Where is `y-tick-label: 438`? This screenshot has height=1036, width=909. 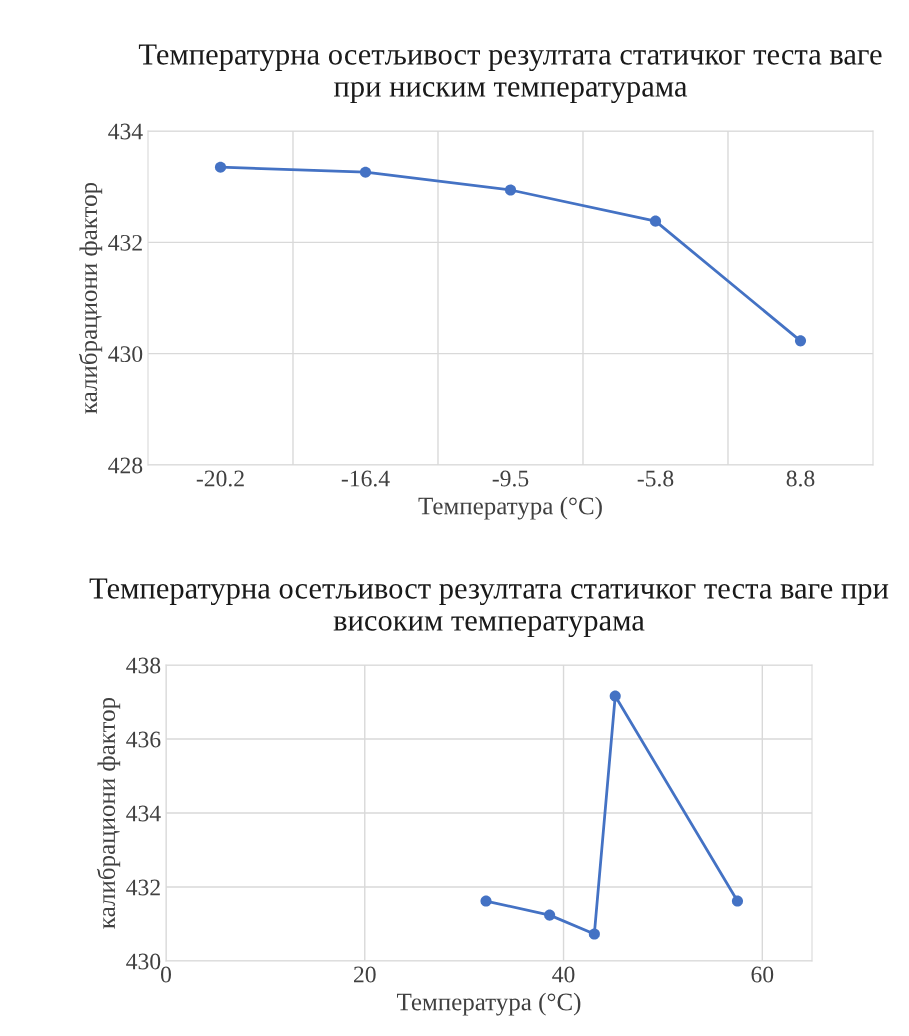
y-tick-label: 438 is located at coordinates (143, 665).